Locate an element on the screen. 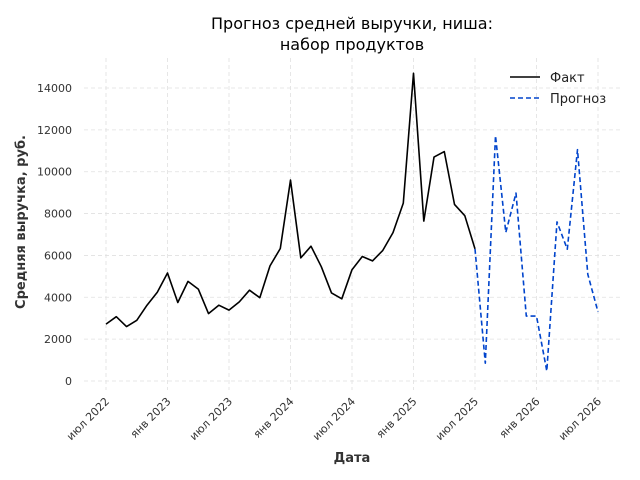 This screenshot has height=480, width=640. x-tick-label: янв 2025 is located at coordinates (397, 418).